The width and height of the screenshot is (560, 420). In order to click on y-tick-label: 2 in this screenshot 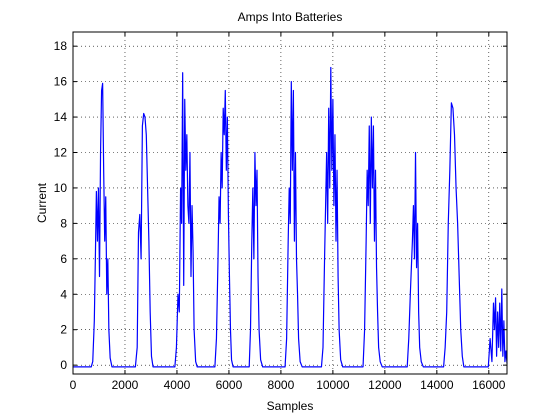, I will do `click(63, 330)`.